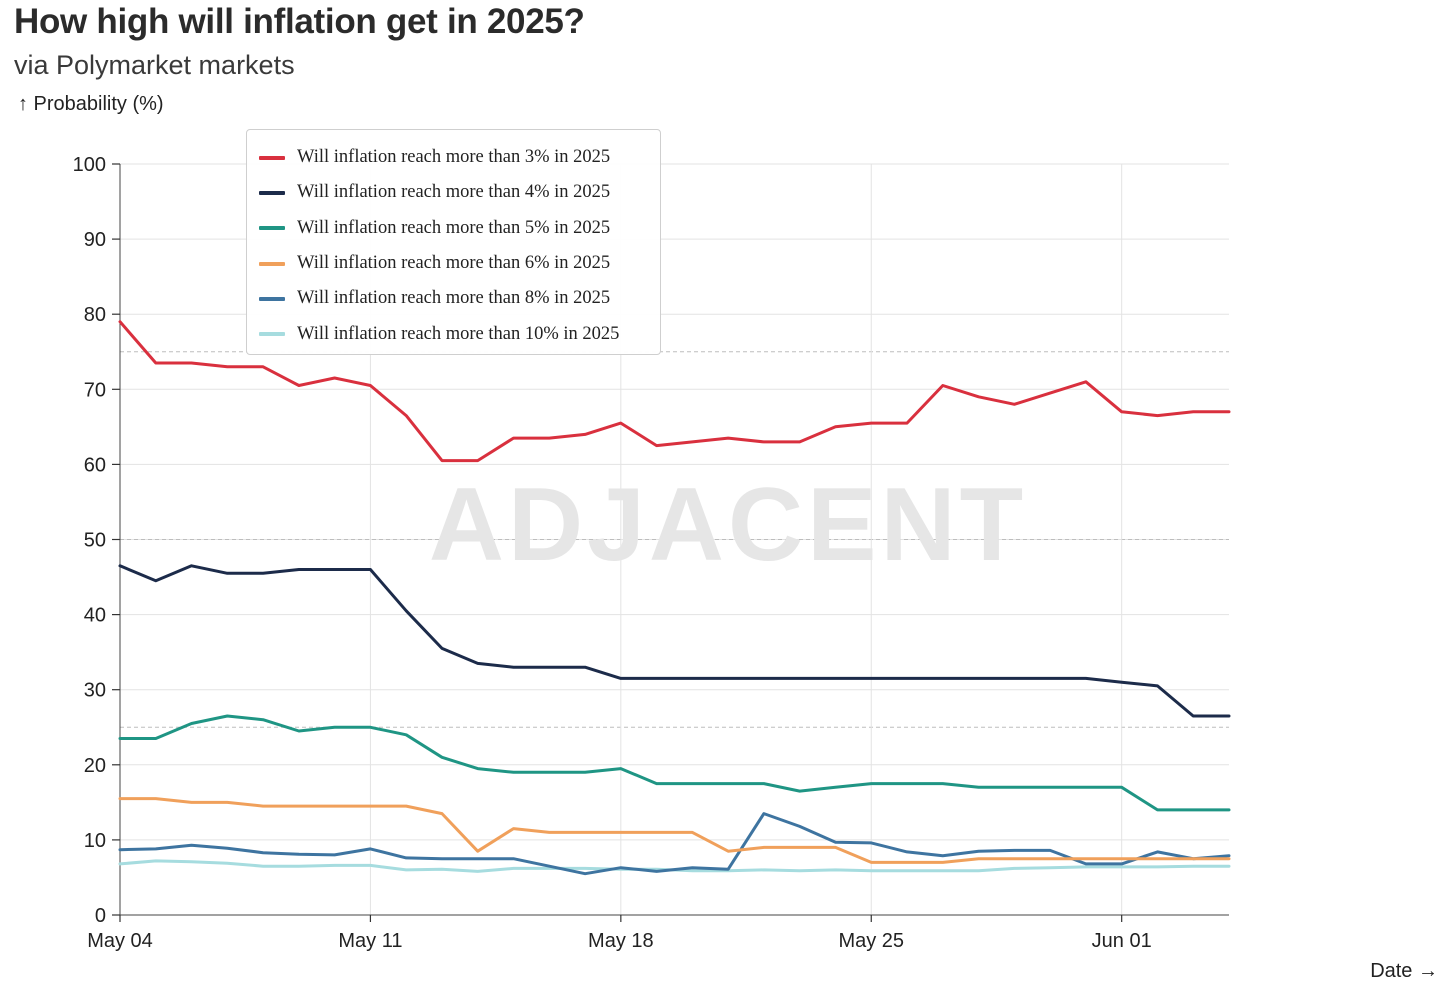  Describe the element at coordinates (1404, 971) in the screenshot. I see `x-axis-label: Date →` at that location.